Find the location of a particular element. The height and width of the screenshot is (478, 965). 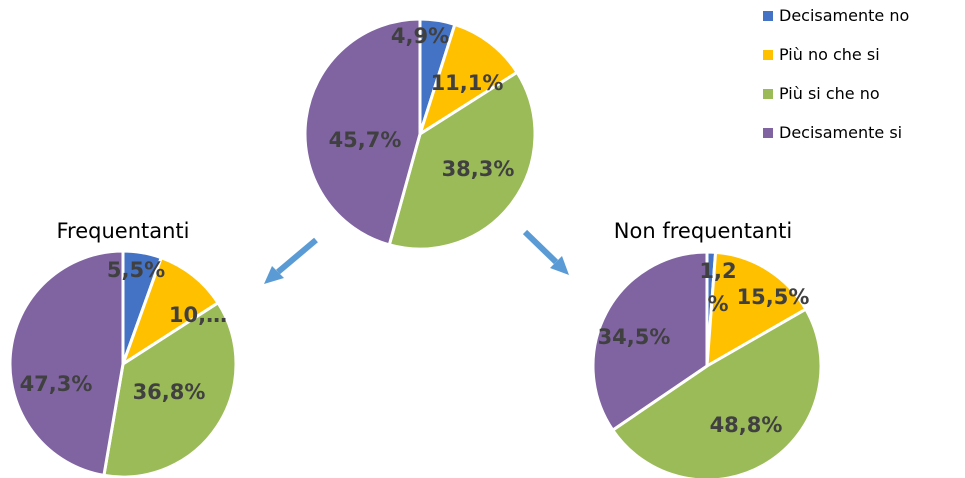

legend-label: Decisamente si is located at coordinates (840, 132).